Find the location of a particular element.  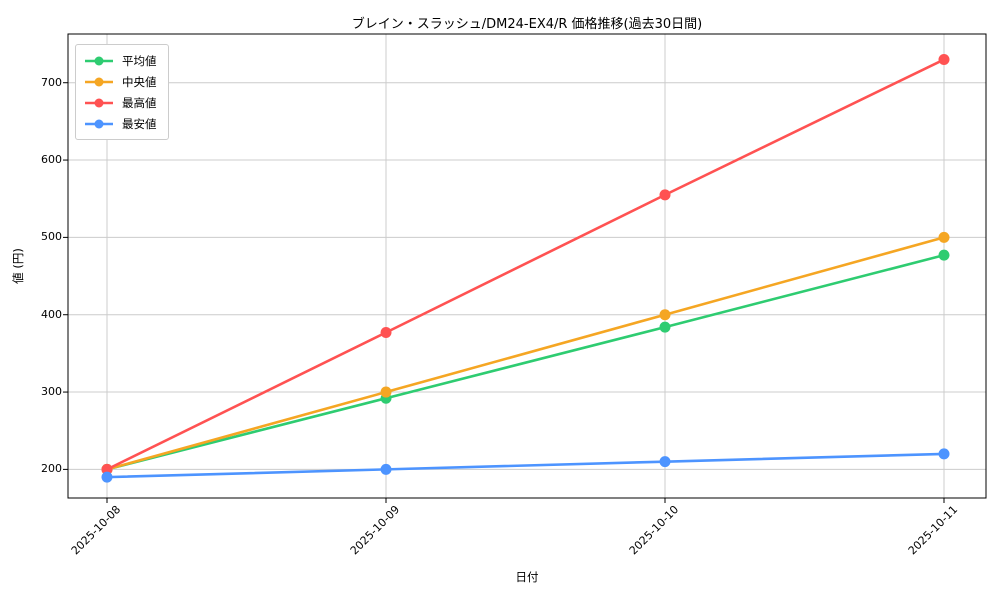

legend: 平均値中央値最高値最安値 is located at coordinates (122, 92).